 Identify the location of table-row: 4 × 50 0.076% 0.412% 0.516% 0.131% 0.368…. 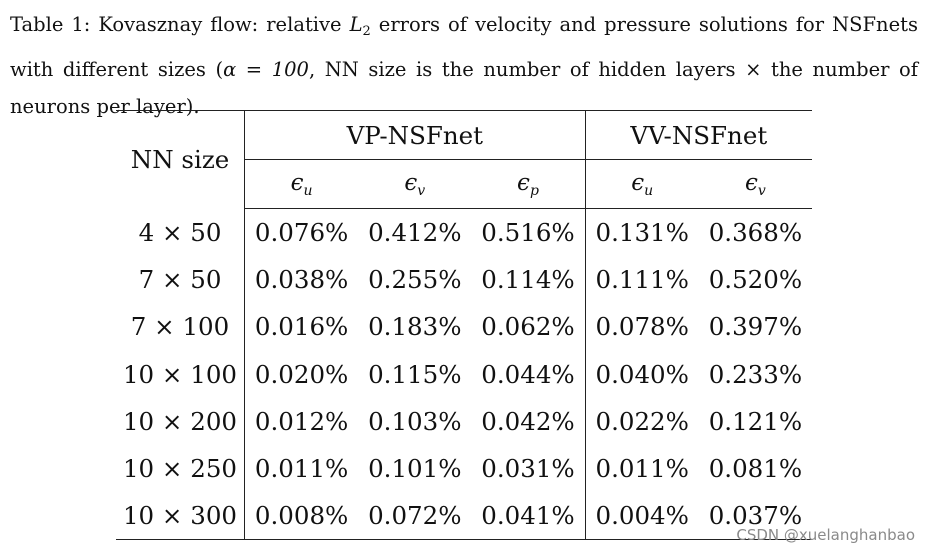
(464, 232).